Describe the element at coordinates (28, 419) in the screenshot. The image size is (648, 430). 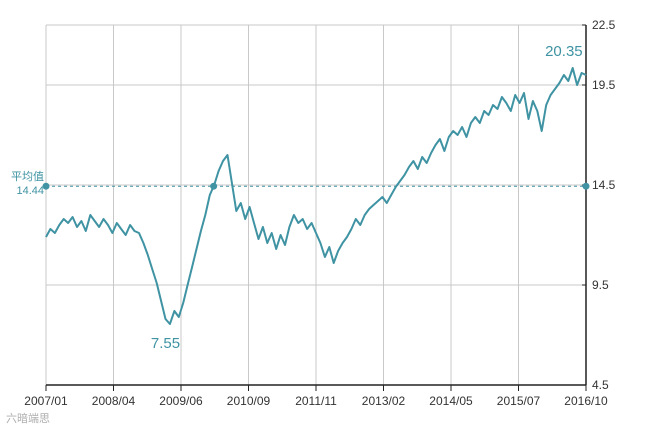
I see `watermark: 六暗端思` at that location.